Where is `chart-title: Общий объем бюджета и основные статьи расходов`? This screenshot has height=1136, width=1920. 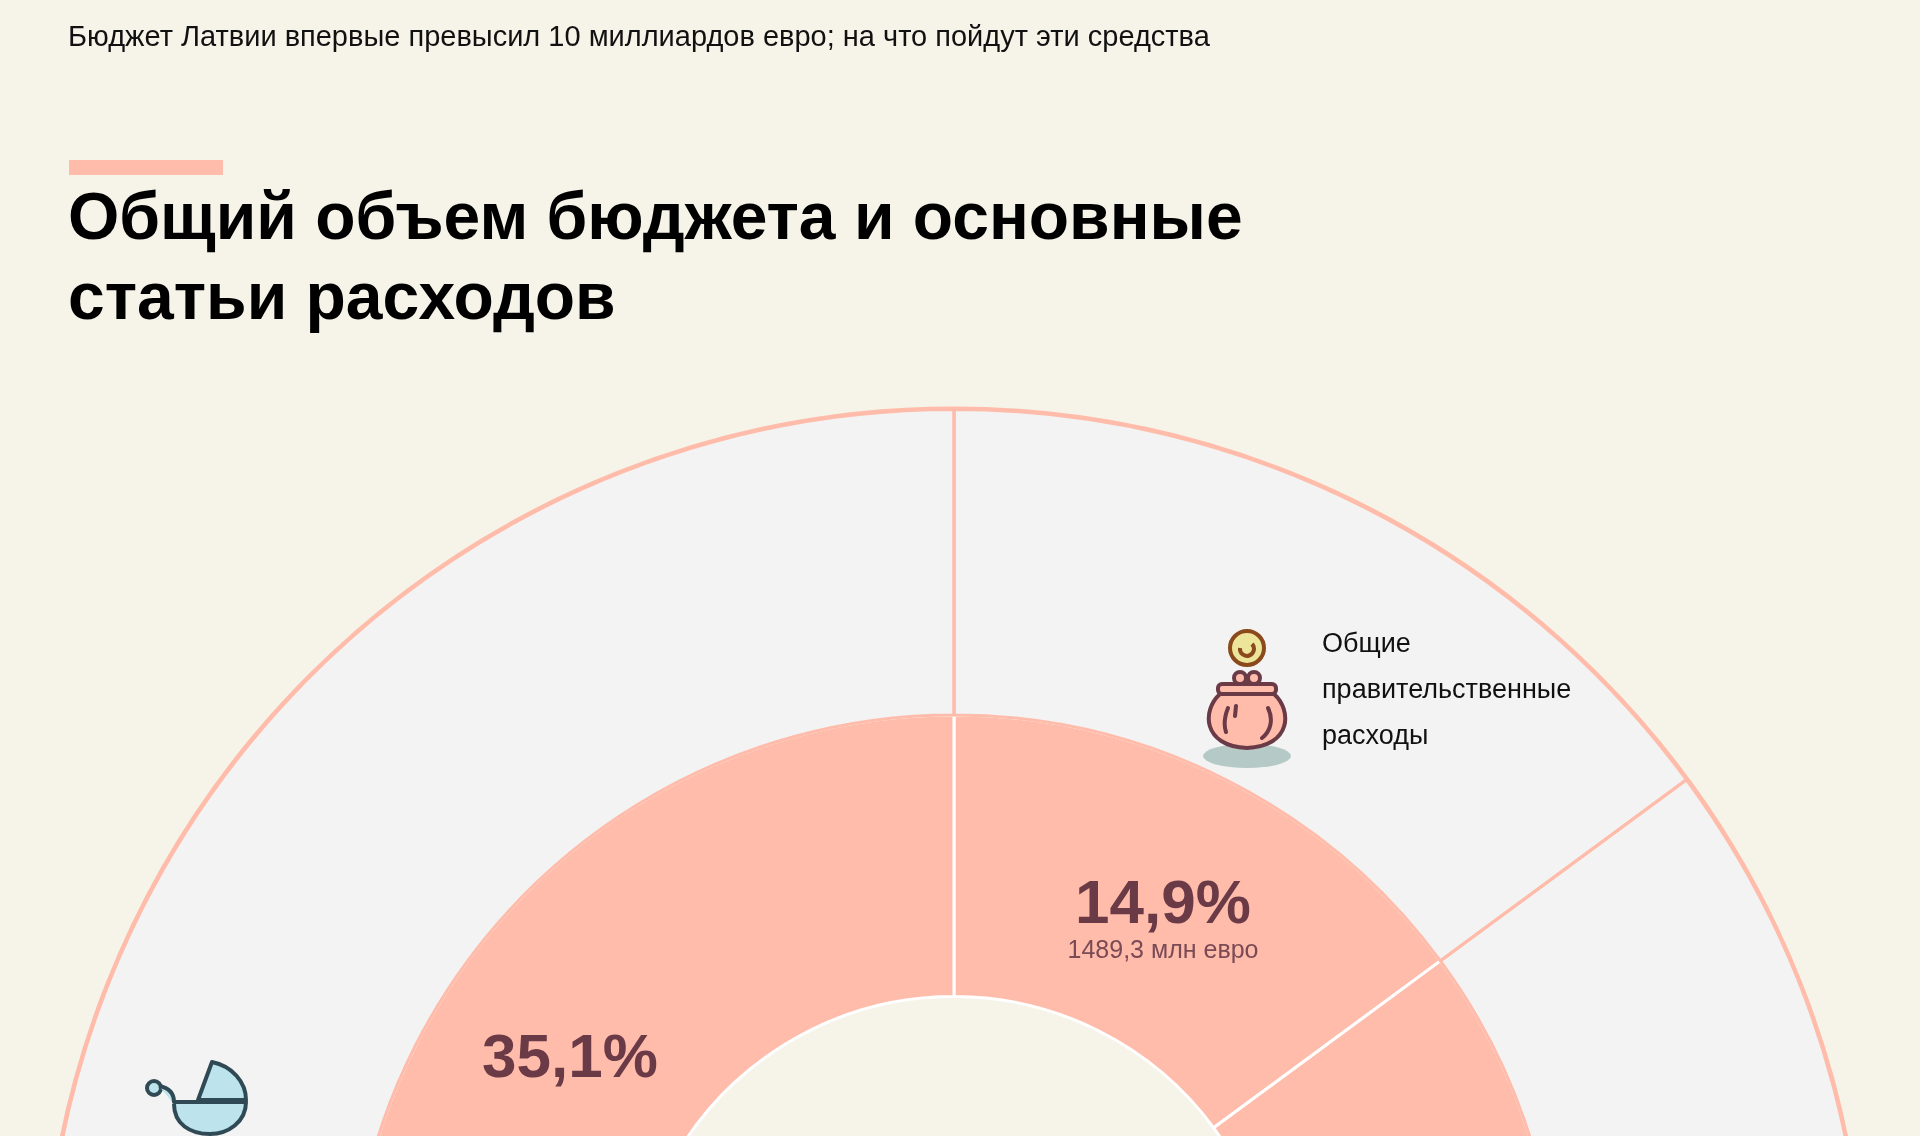 chart-title: Общий объем бюджета и основные статьи расходов is located at coordinates (656, 256).